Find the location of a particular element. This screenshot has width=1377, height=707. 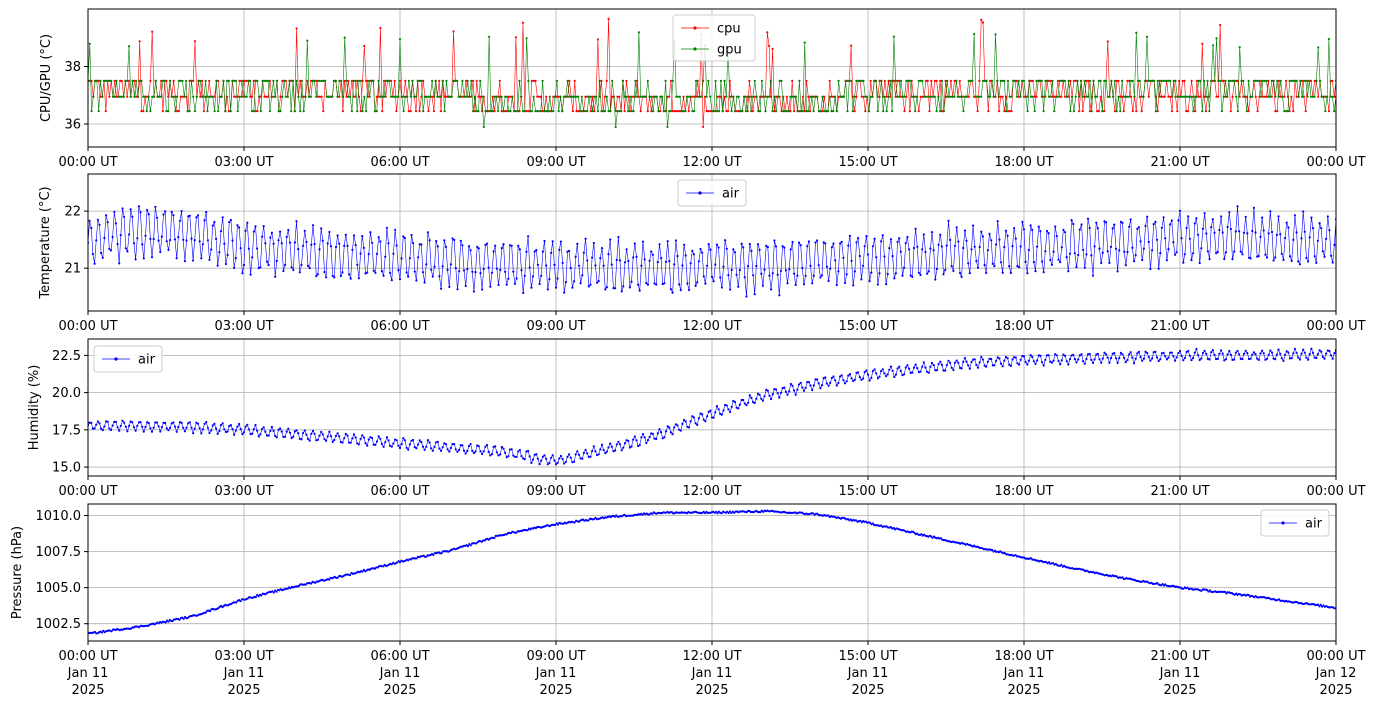

x-tick-label: Jan 12 is located at coordinates (1336, 673).